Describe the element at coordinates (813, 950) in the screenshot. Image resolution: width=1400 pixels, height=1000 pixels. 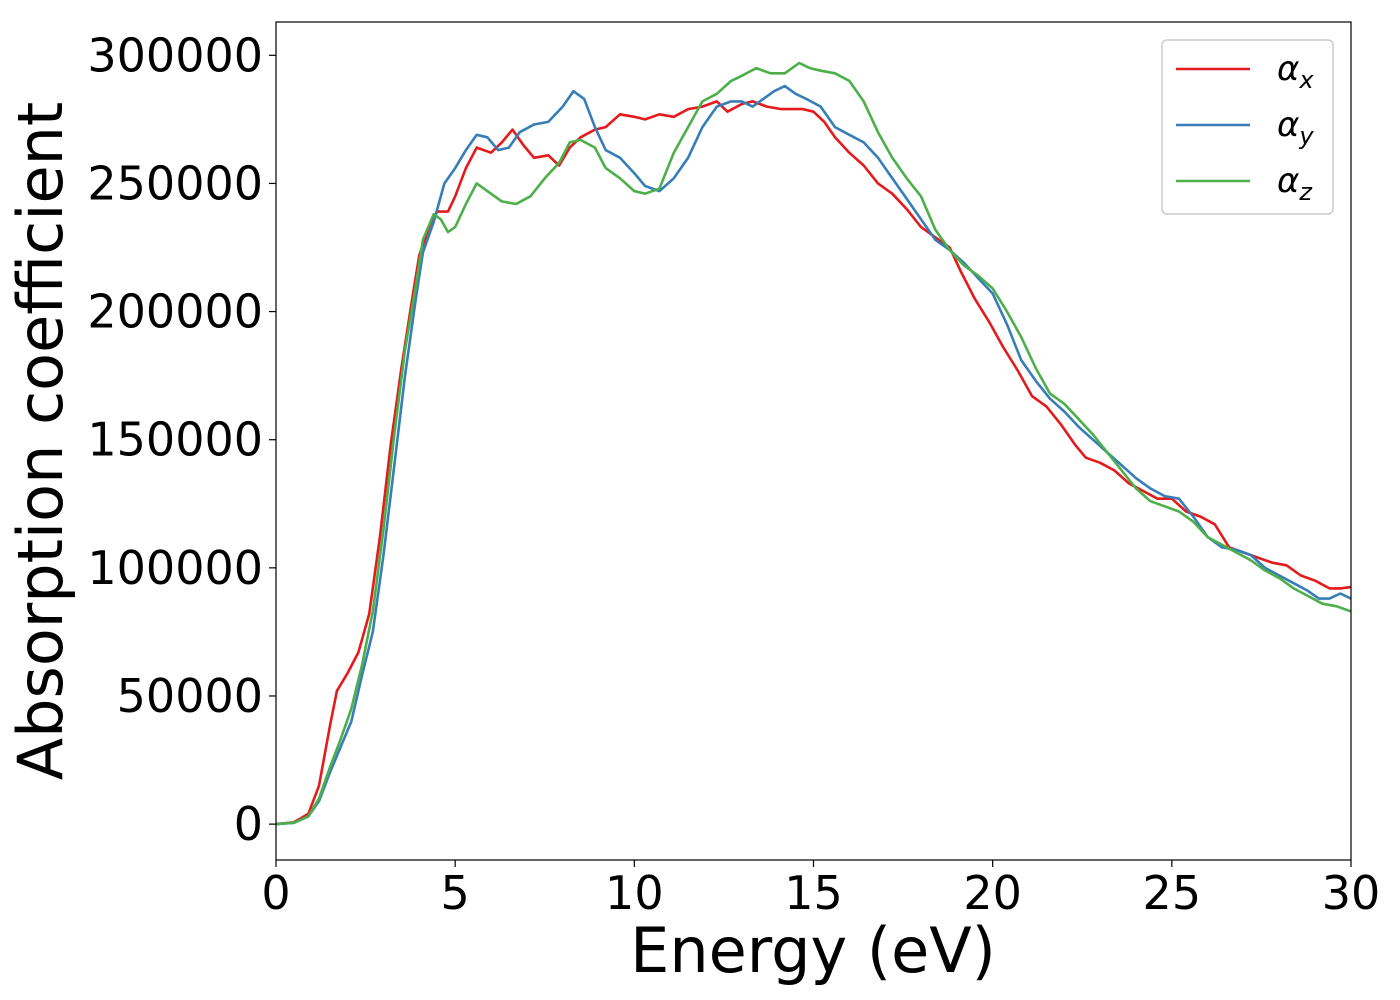
I see `x-axis-title: Energy (eV)` at that location.